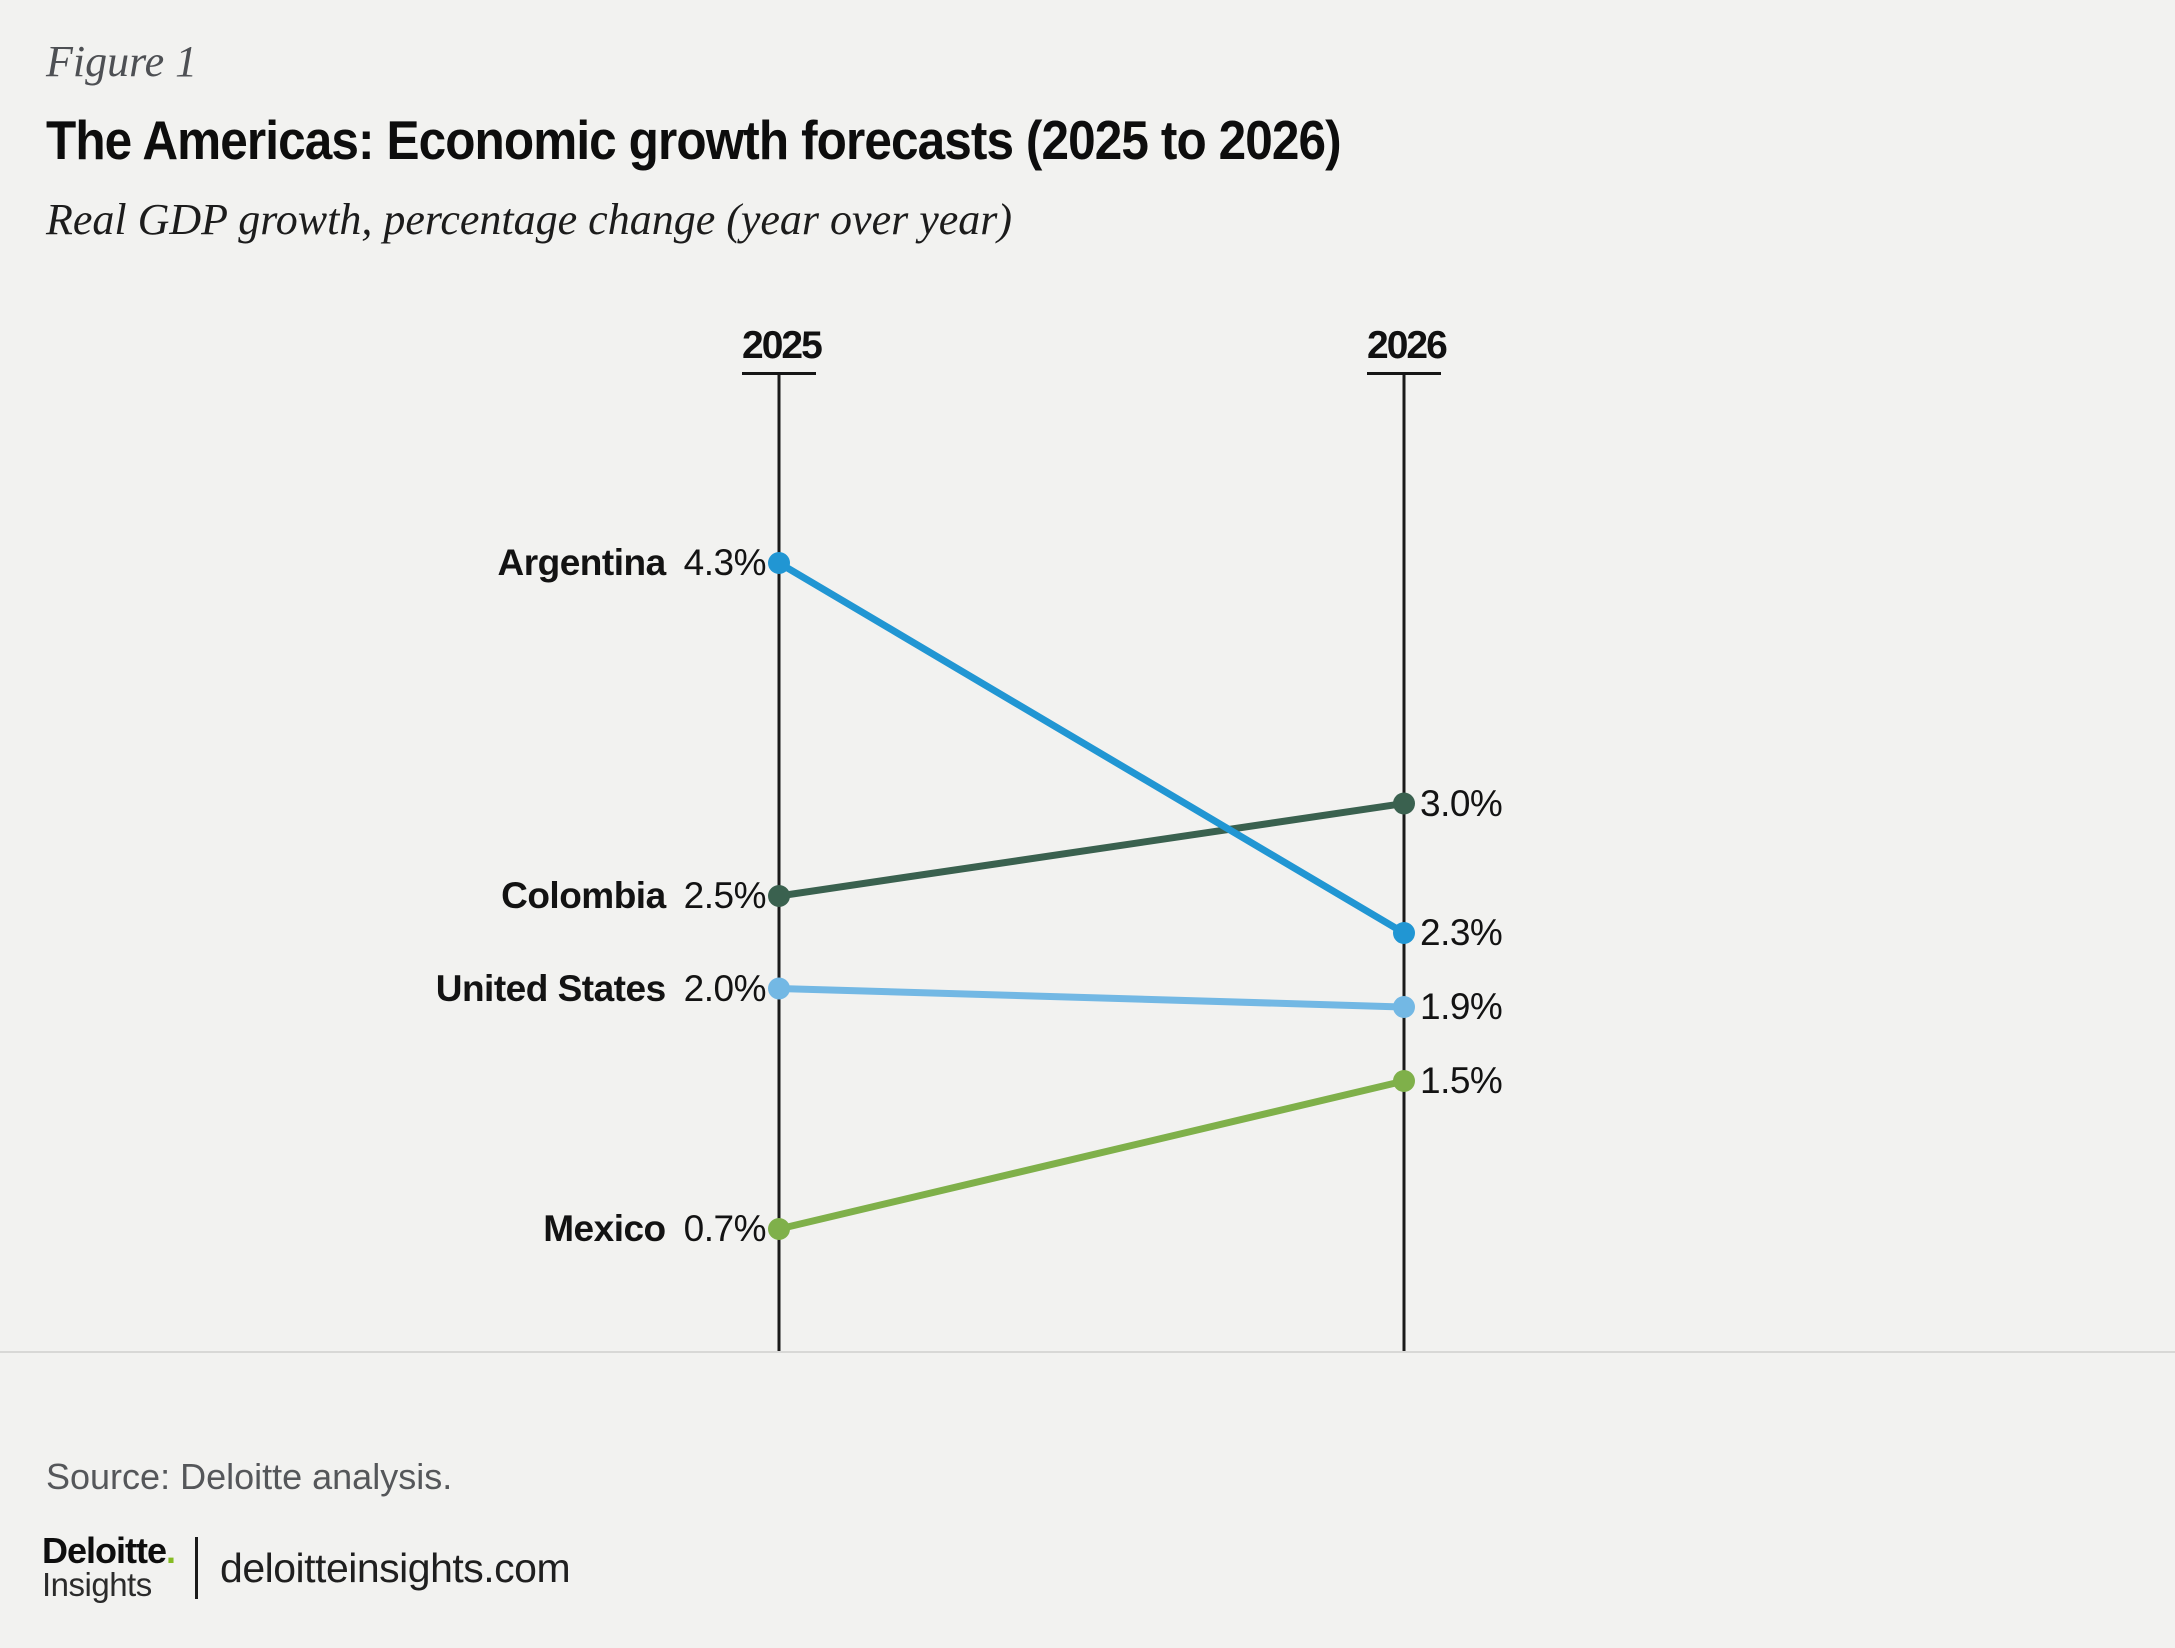 This screenshot has height=1648, width=2175. I want to click on value-label-2025: 2.5%, so click(725, 895).